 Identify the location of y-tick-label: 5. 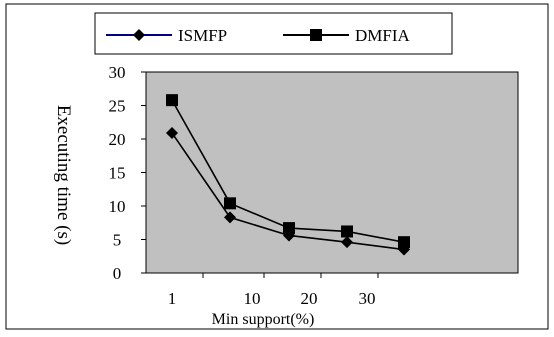
(117, 240).